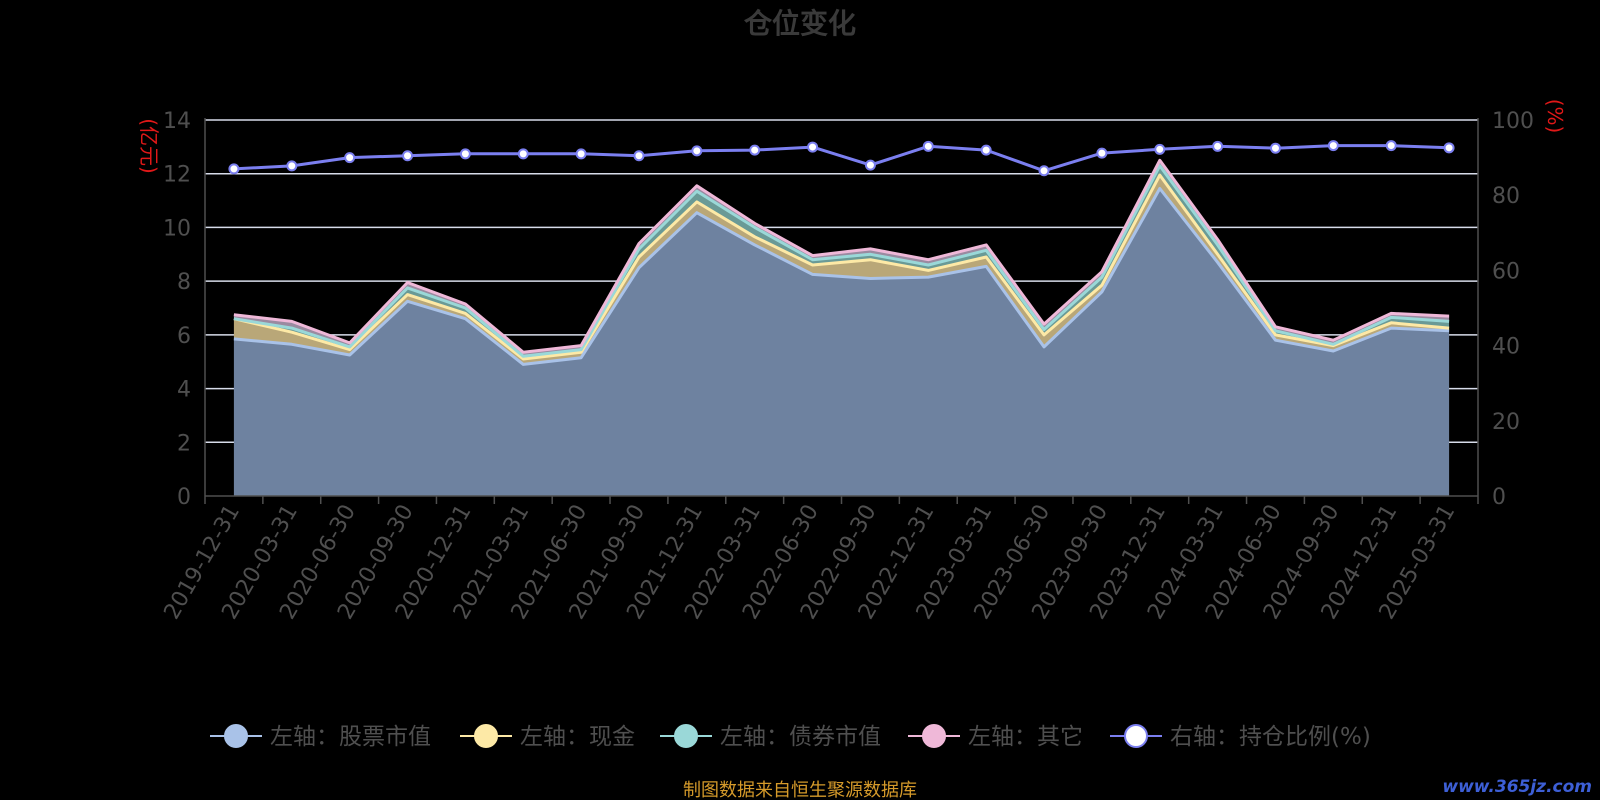 This screenshot has height=800, width=1600. I want to click on left-tick-label: 6, so click(184, 336).